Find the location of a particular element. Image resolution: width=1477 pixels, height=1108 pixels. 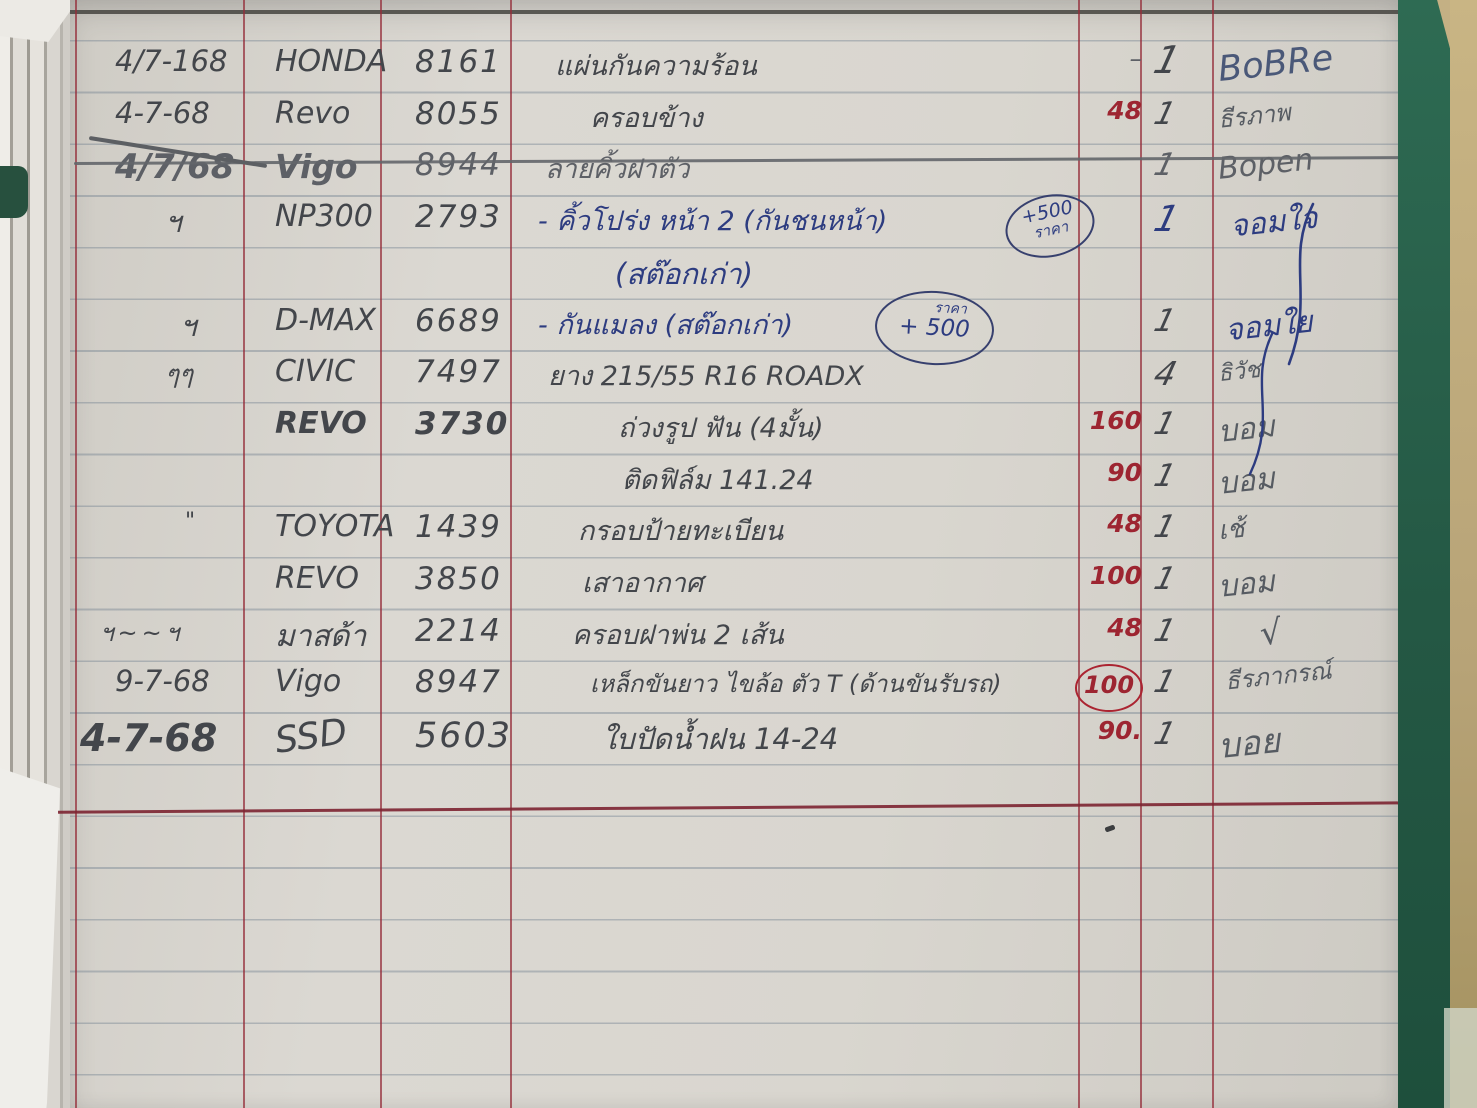

cell-qty: 4 is located at coordinates (1165, 373).